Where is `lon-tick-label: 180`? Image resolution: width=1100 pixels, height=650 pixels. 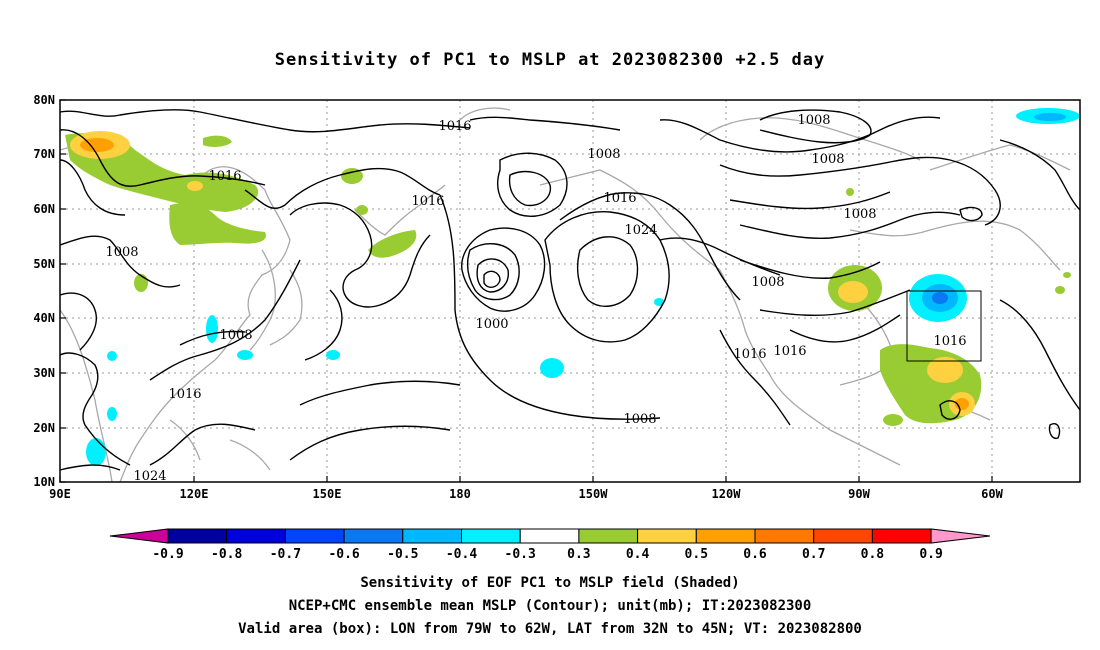 lon-tick-label: 180 is located at coordinates (460, 494).